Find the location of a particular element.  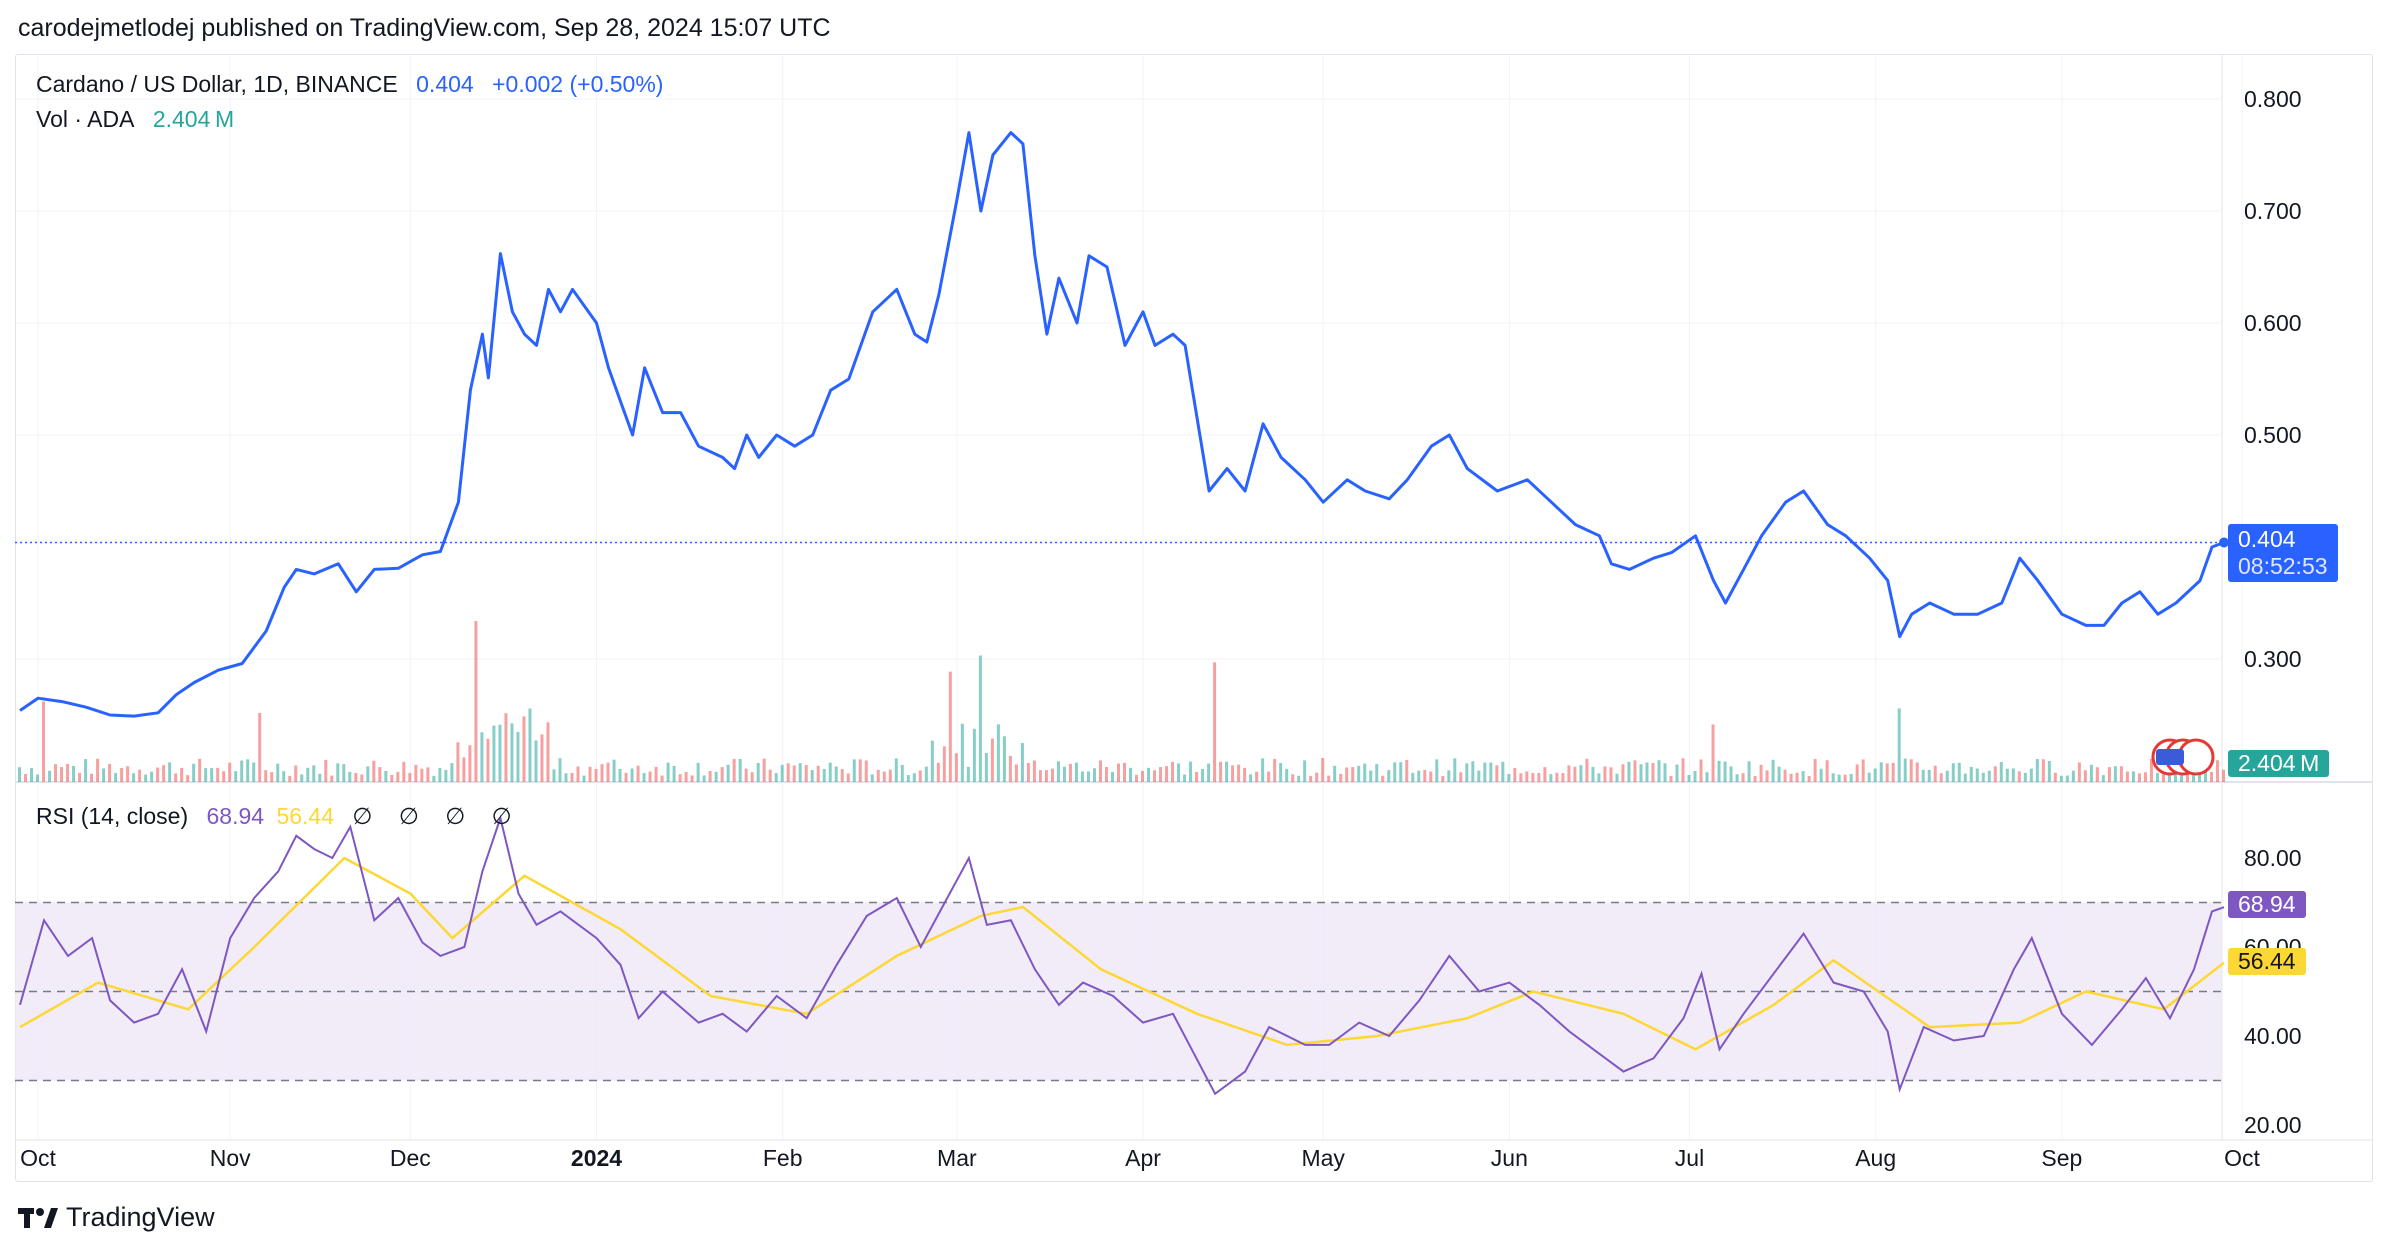

volume-tag: 2.404 M is located at coordinates (2279, 763).